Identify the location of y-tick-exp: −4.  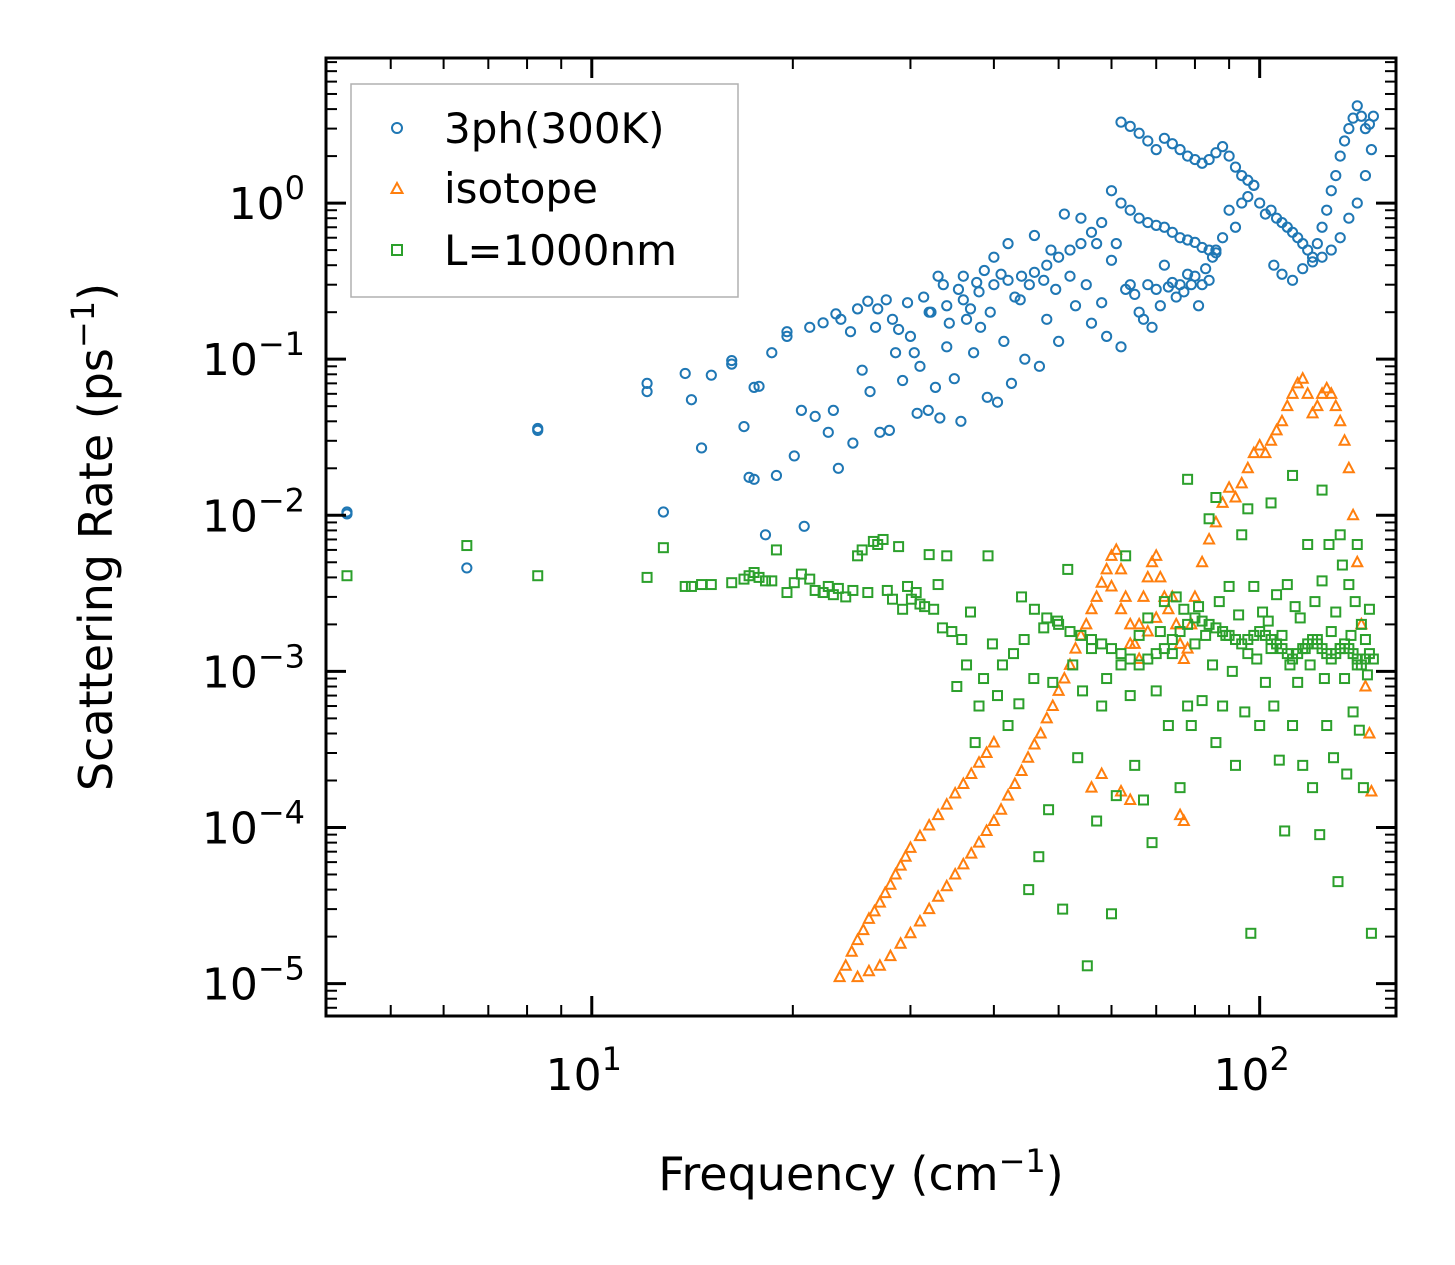
(281, 812).